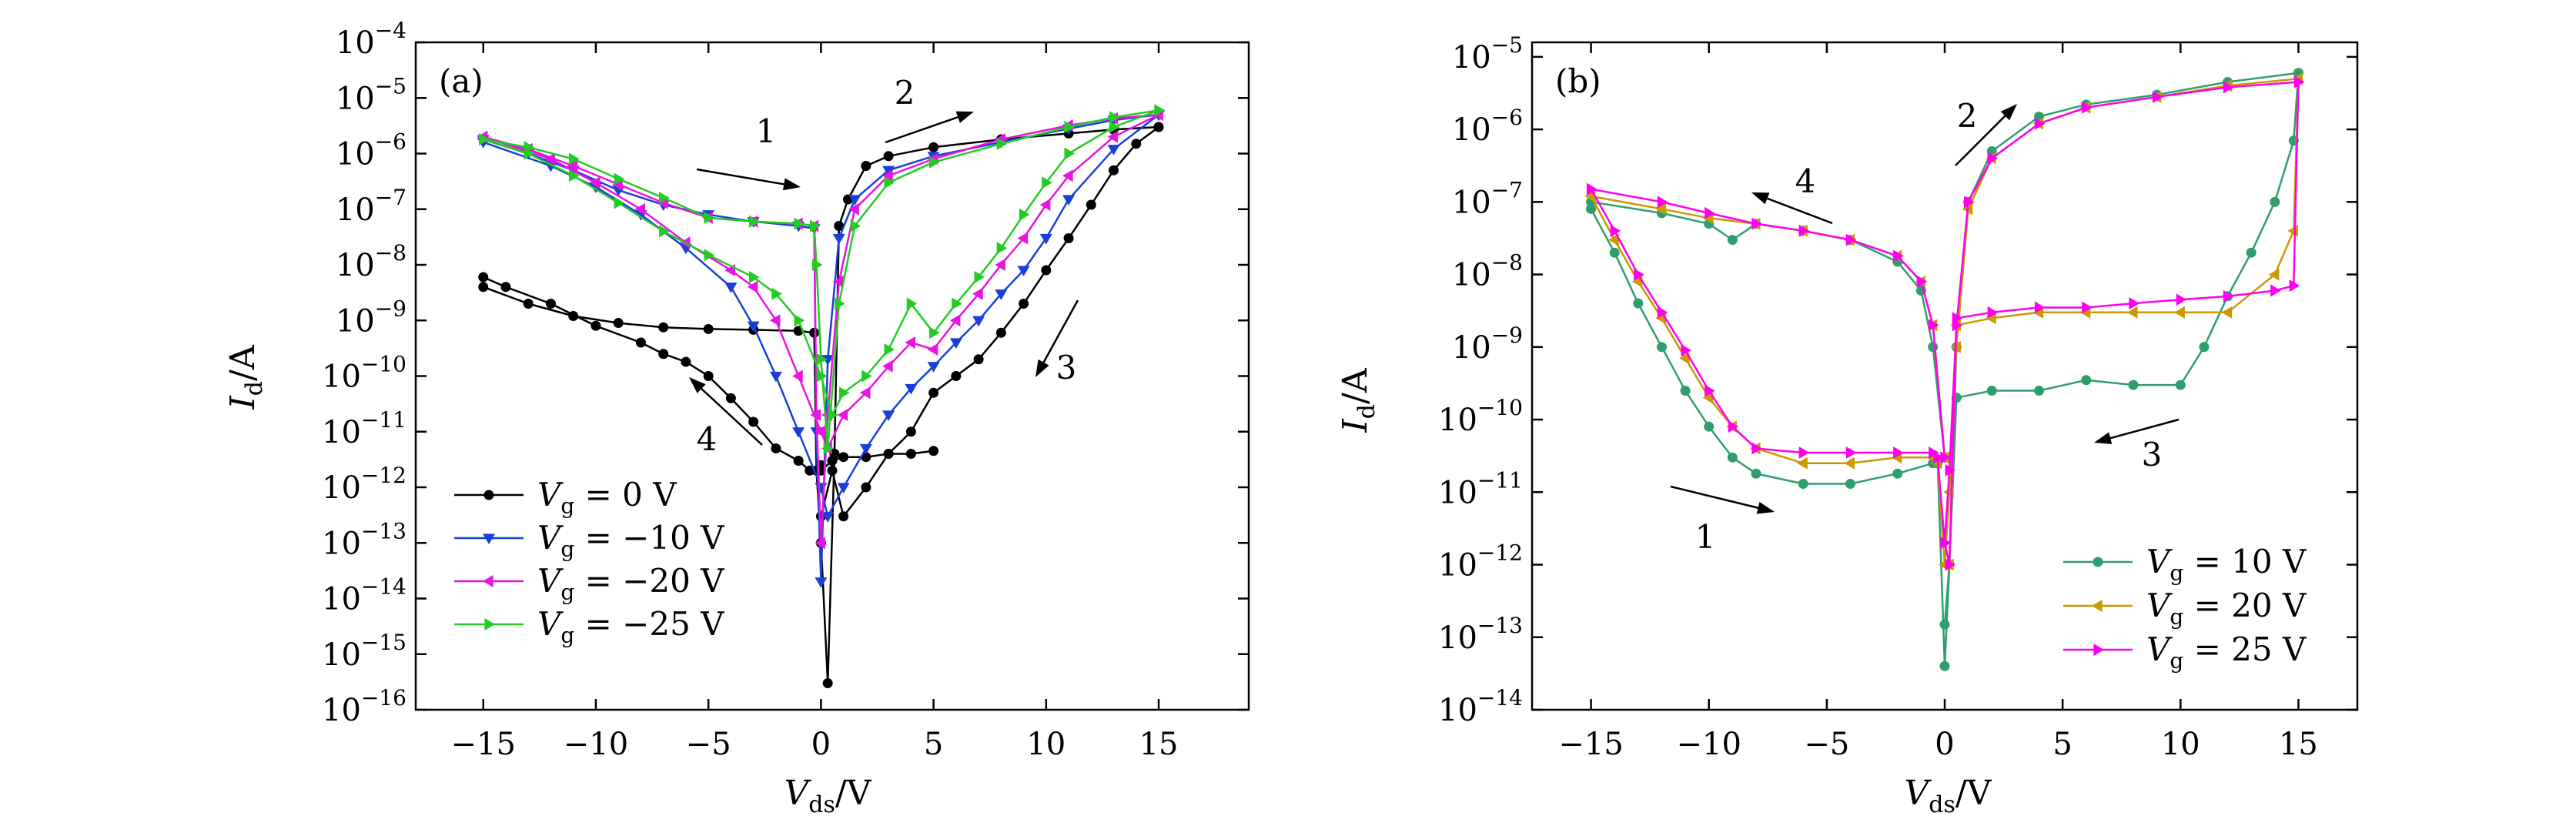  What do you see at coordinates (1481, 706) in the screenshot?
I see `y-tick-label: 10⁻¹⁴` at bounding box center [1481, 706].